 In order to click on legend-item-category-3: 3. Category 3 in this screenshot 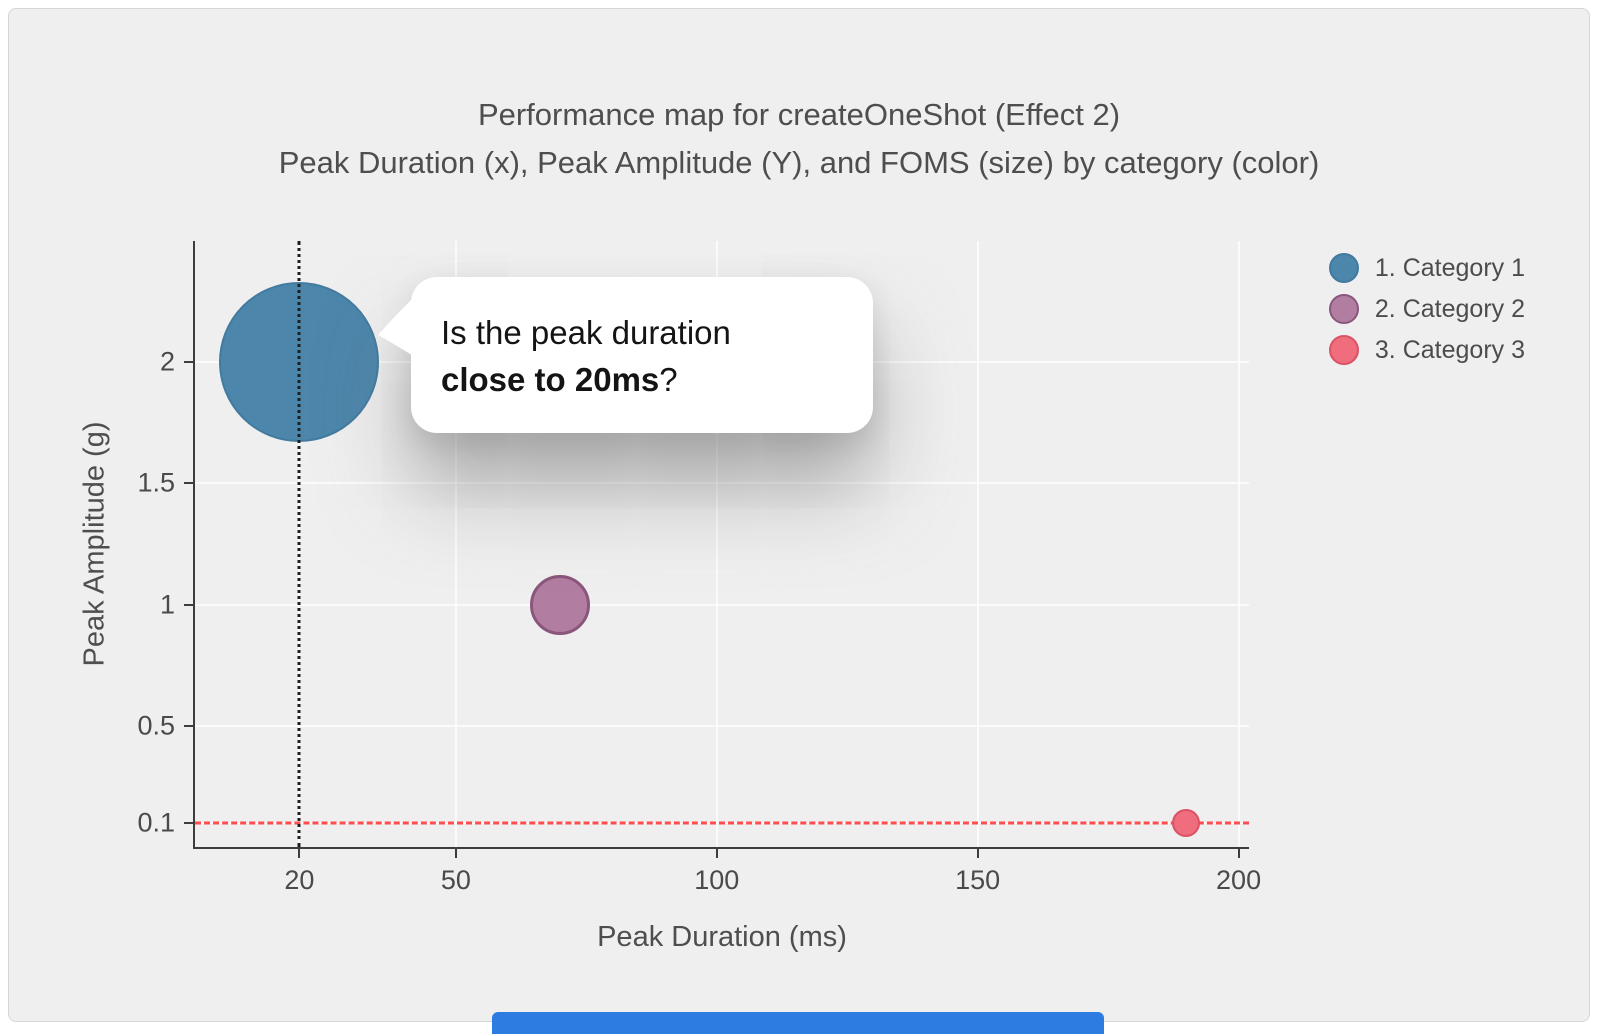, I will do `click(1426, 350)`.